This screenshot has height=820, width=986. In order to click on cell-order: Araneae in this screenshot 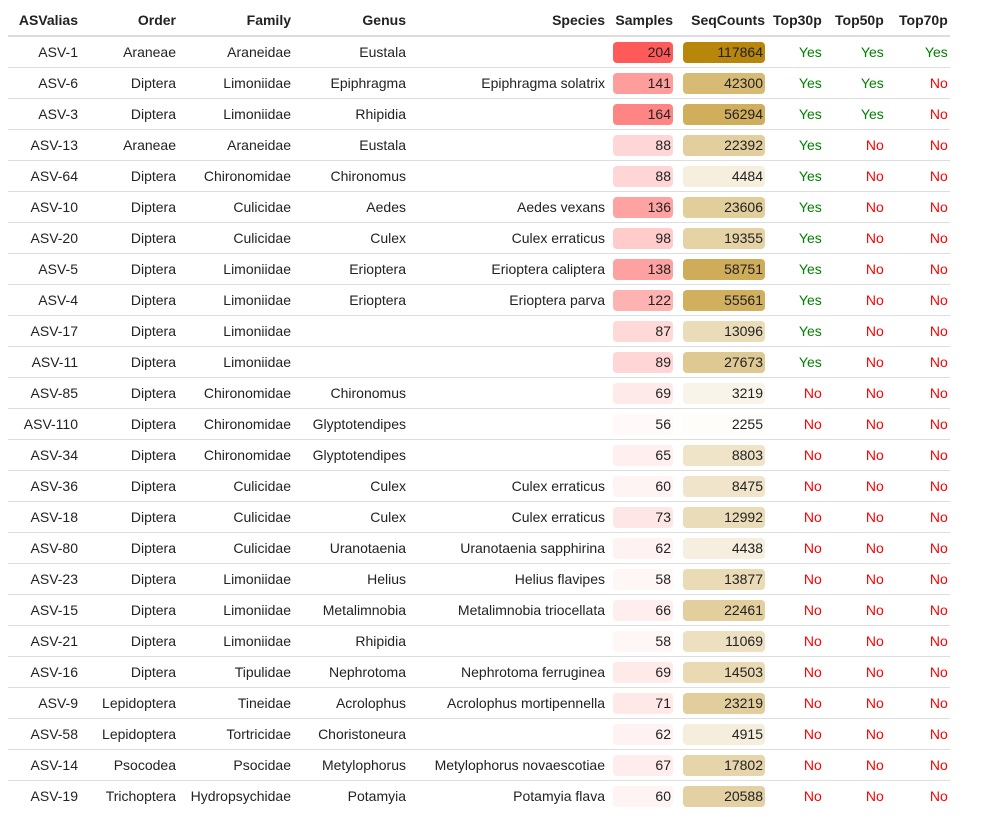, I will do `click(133, 145)`.